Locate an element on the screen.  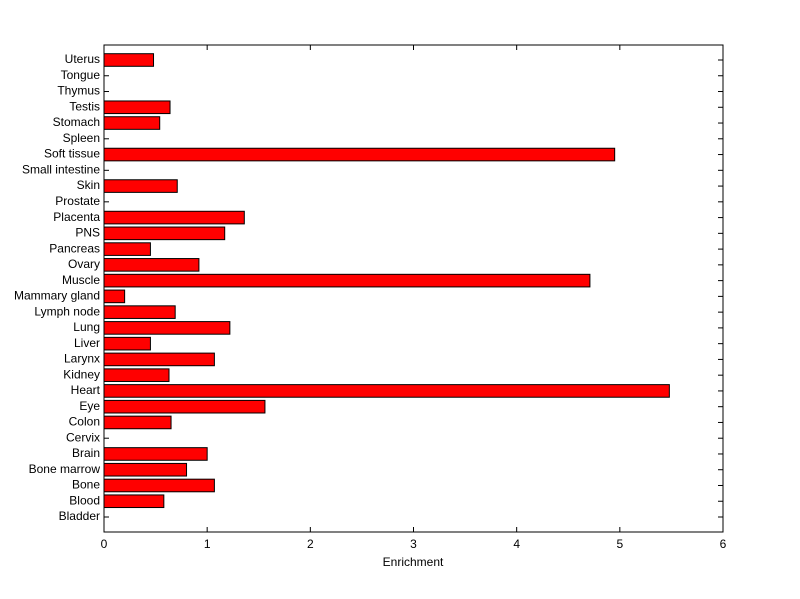
y-tick-label: Skin is located at coordinates (88, 185).